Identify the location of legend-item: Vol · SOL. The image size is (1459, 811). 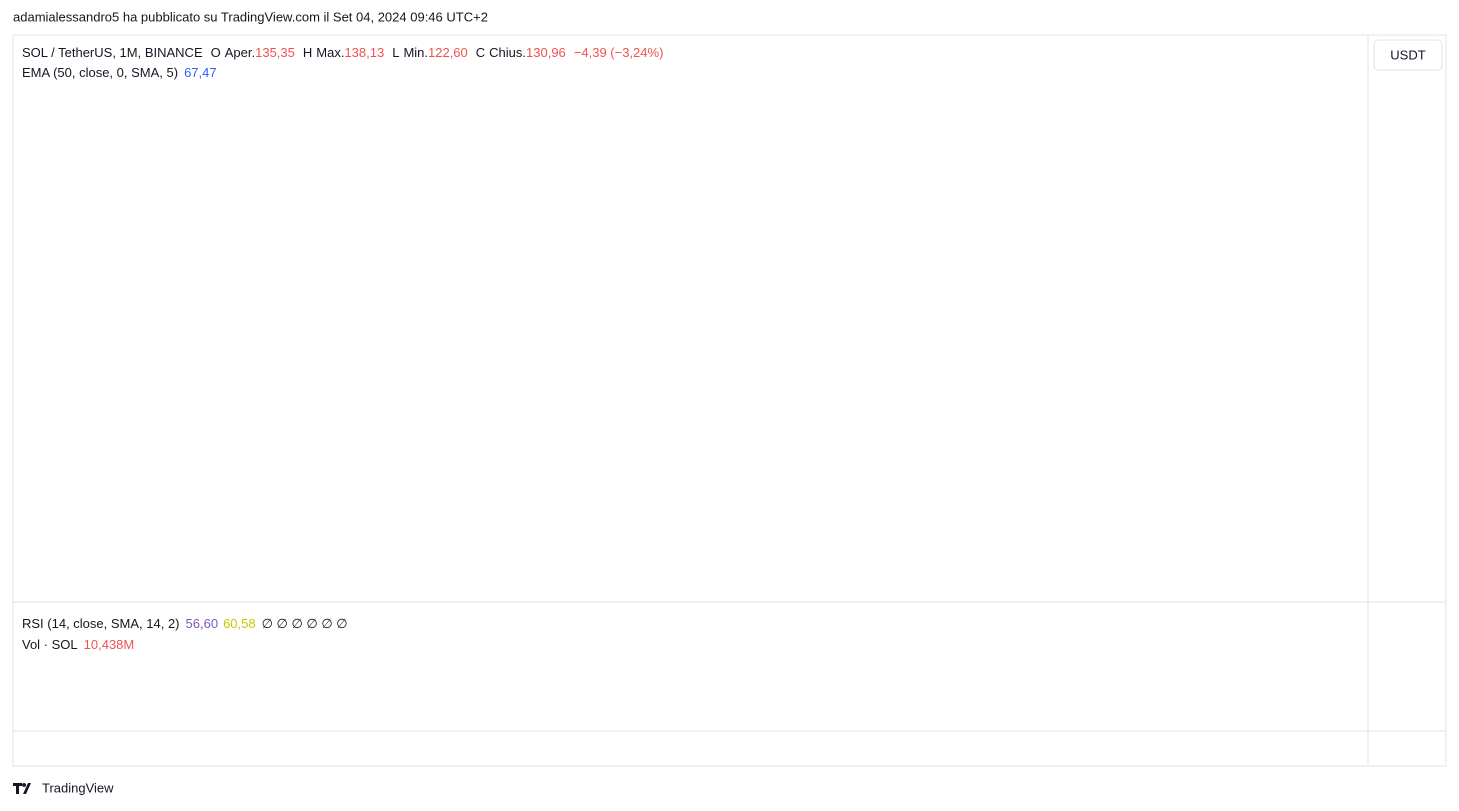
(50, 644).